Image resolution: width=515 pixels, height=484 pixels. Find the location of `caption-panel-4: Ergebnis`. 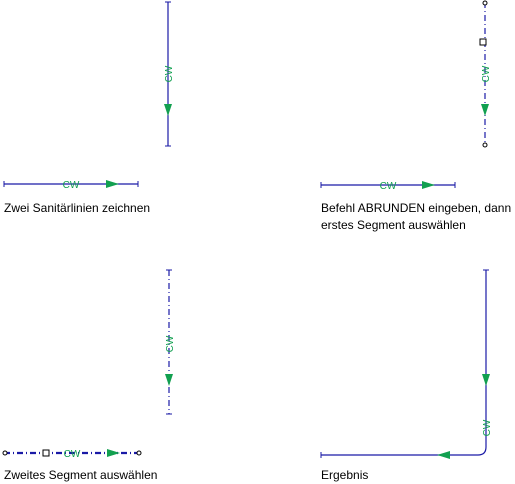

caption-panel-4: Ergebnis is located at coordinates (345, 475).